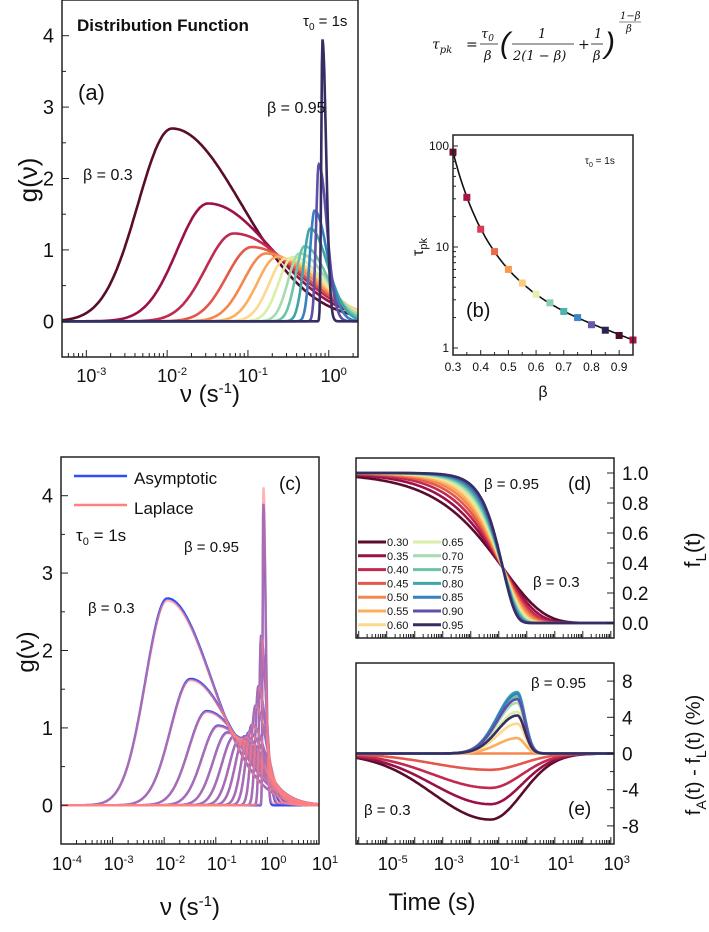  What do you see at coordinates (452, 598) in the screenshot?
I see `legend-label-beta-0.85: 0.85` at bounding box center [452, 598].